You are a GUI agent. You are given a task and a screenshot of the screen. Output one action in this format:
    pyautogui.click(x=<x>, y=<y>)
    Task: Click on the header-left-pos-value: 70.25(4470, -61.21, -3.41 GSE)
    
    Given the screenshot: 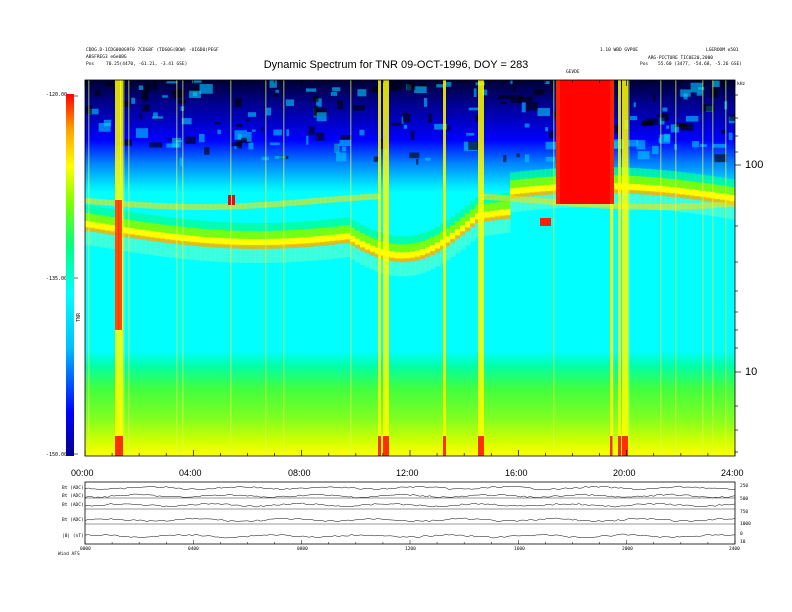 What is the action you would take?
    pyautogui.click(x=147, y=64)
    